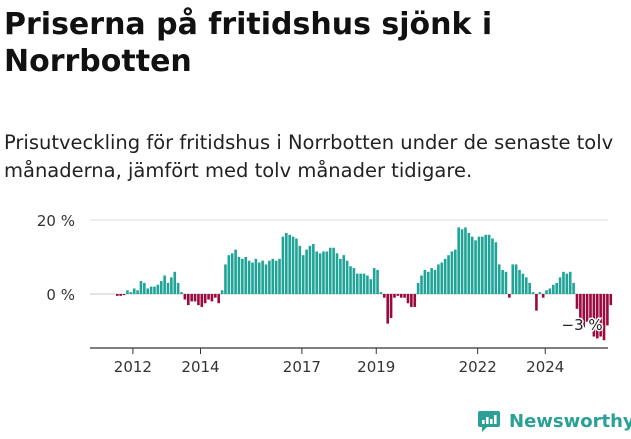 The height and width of the screenshot is (439, 631). I want to click on last-value-label: −3 %, so click(582, 325).